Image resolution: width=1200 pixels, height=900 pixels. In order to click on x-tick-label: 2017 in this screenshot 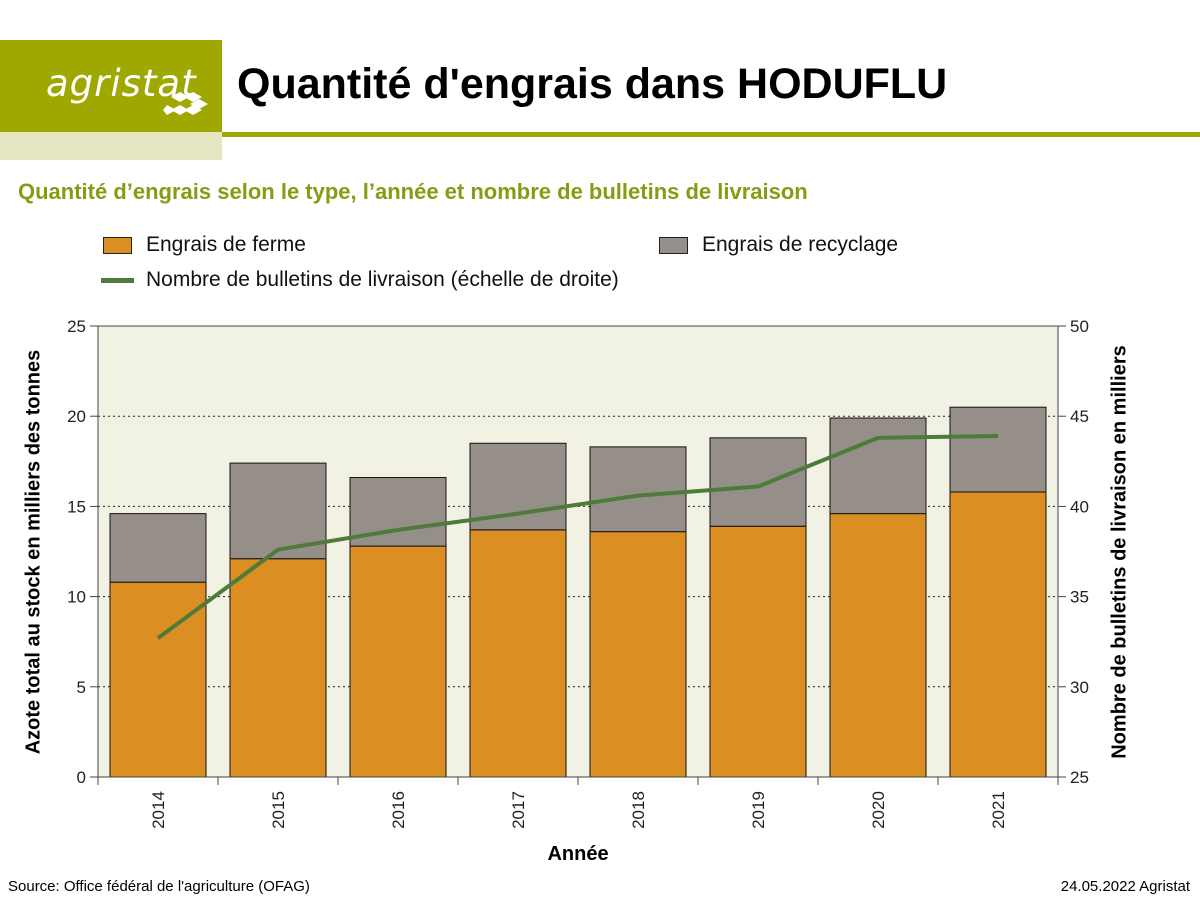, I will do `click(518, 810)`.